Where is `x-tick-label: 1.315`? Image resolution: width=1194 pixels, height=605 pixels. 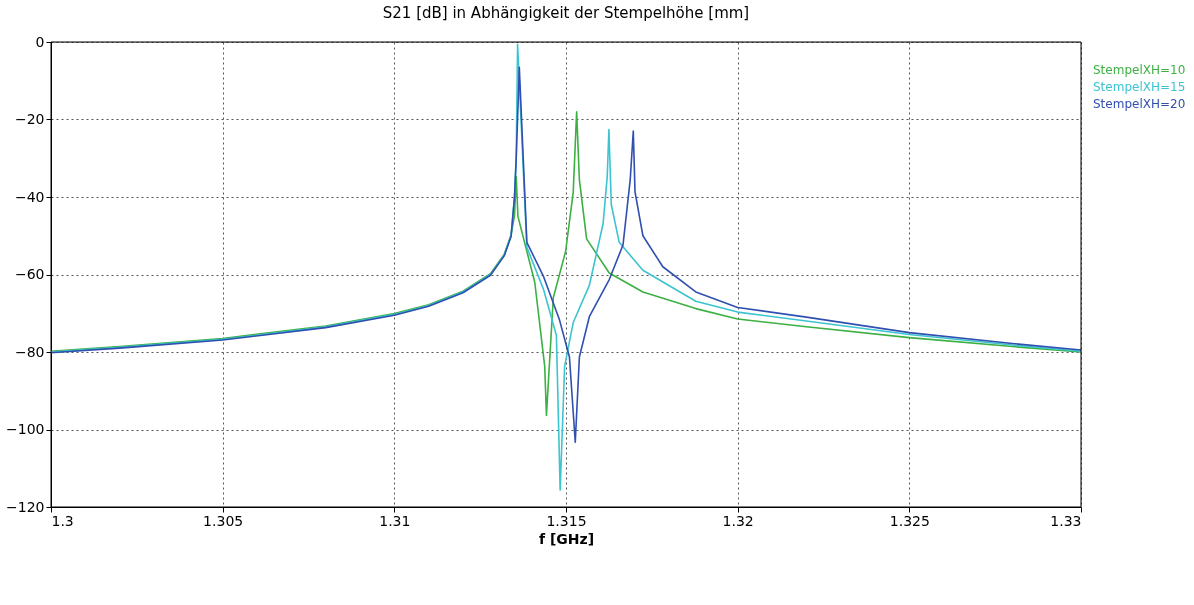
x-tick-label: 1.315 is located at coordinates (566, 520).